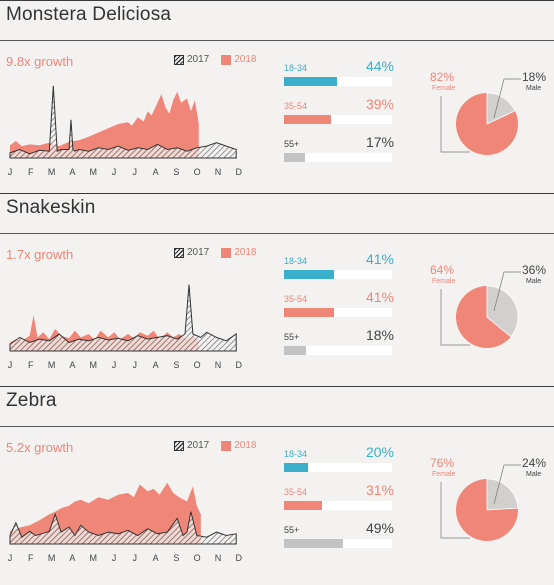 The width and height of the screenshot is (554, 585). I want to click on section-title: Snakeskin, so click(51, 207).